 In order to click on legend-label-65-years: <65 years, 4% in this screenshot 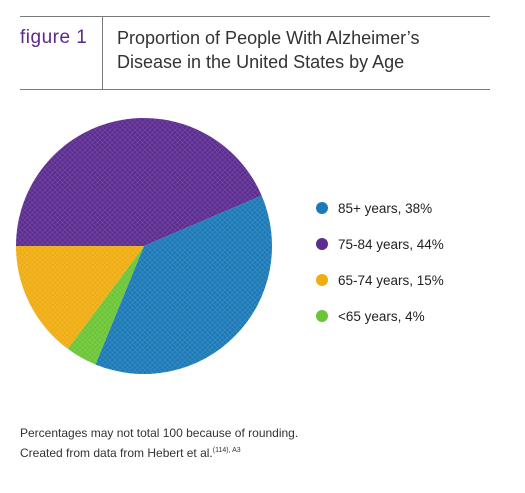, I will do `click(381, 316)`.